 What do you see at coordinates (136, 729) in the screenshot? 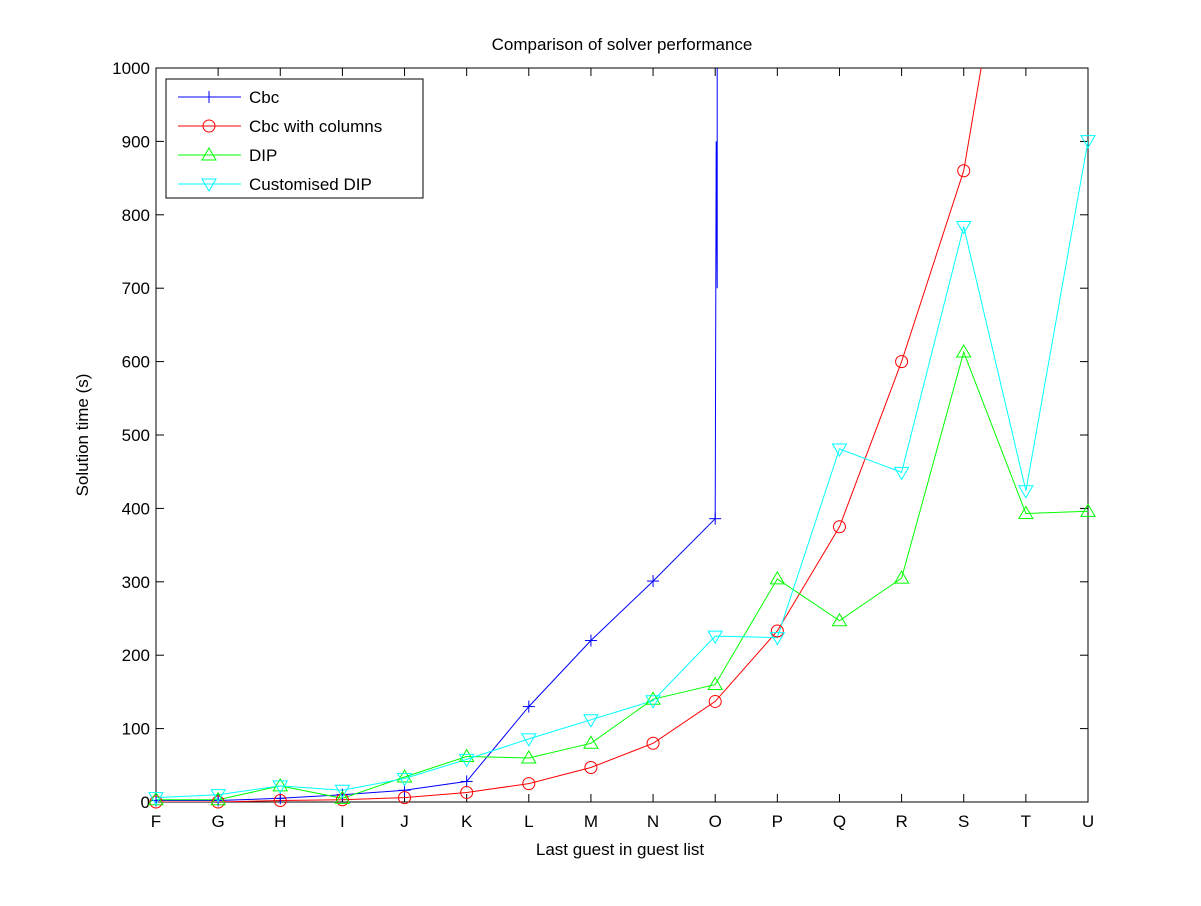
I see `y-tick-label: 100` at bounding box center [136, 729].